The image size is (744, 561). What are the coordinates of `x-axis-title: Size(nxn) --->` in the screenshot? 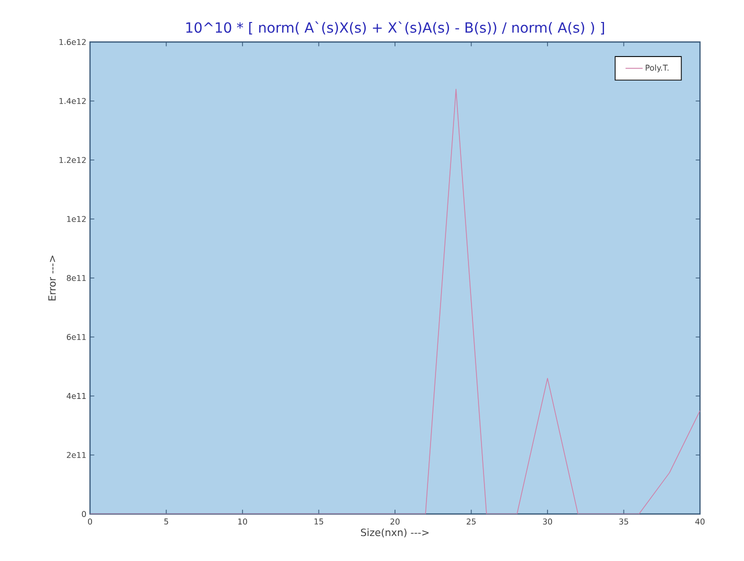 It's located at (395, 533).